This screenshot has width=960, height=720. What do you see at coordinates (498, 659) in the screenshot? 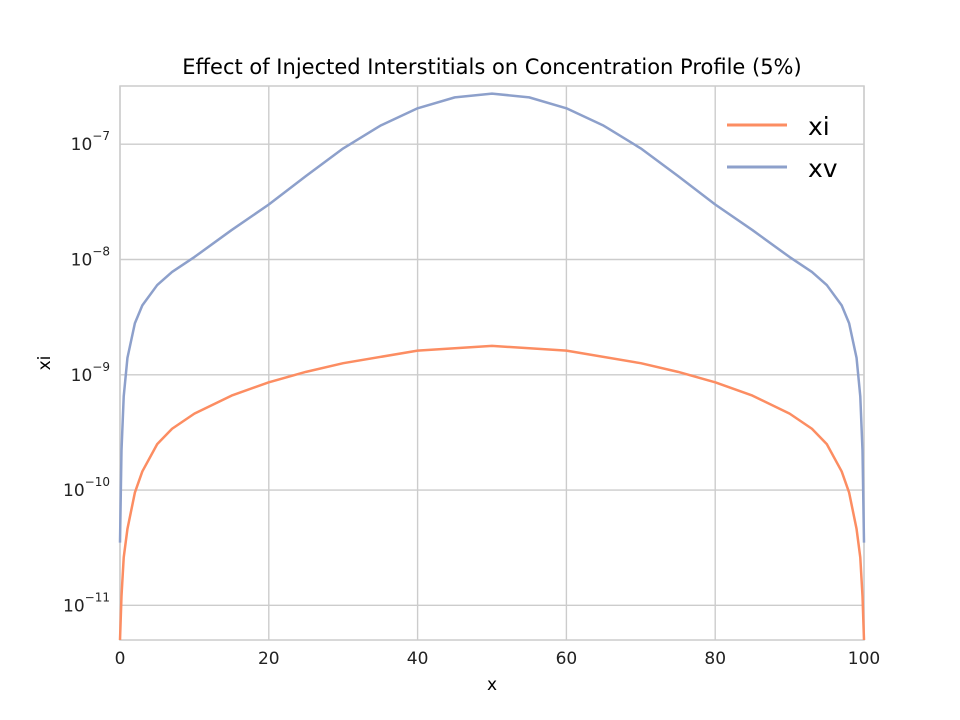
I see `x-tick-labels: 0 20 40 60 80 100` at bounding box center [498, 659].